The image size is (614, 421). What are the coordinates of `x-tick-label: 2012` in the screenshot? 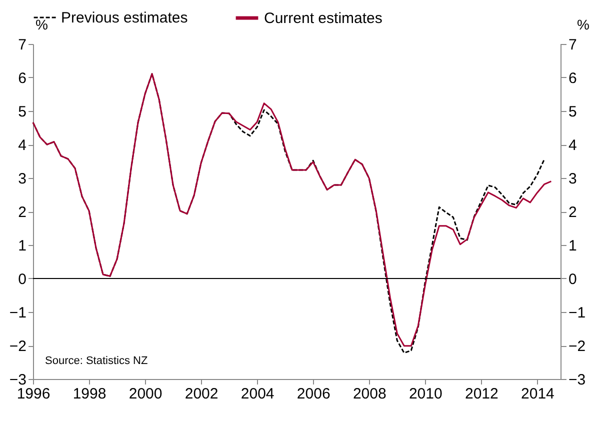 It's located at (481, 394).